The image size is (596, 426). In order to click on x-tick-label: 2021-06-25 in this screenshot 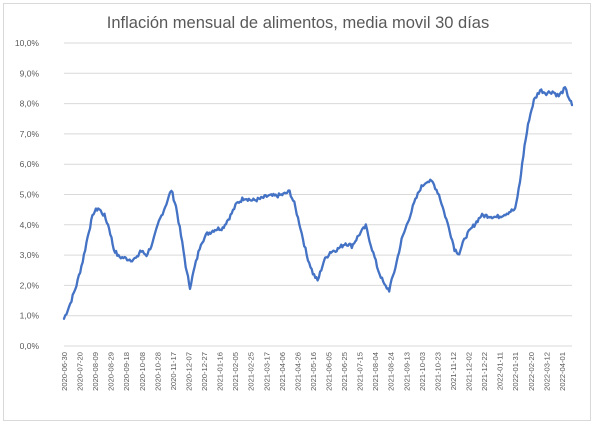, I will do `click(344, 371)`.